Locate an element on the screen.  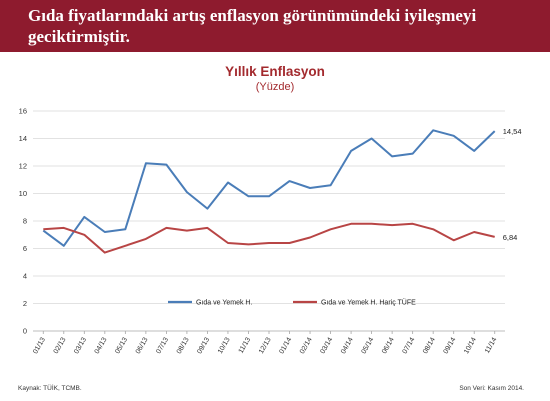
y-tick-label: 0 is located at coordinates (25, 331).